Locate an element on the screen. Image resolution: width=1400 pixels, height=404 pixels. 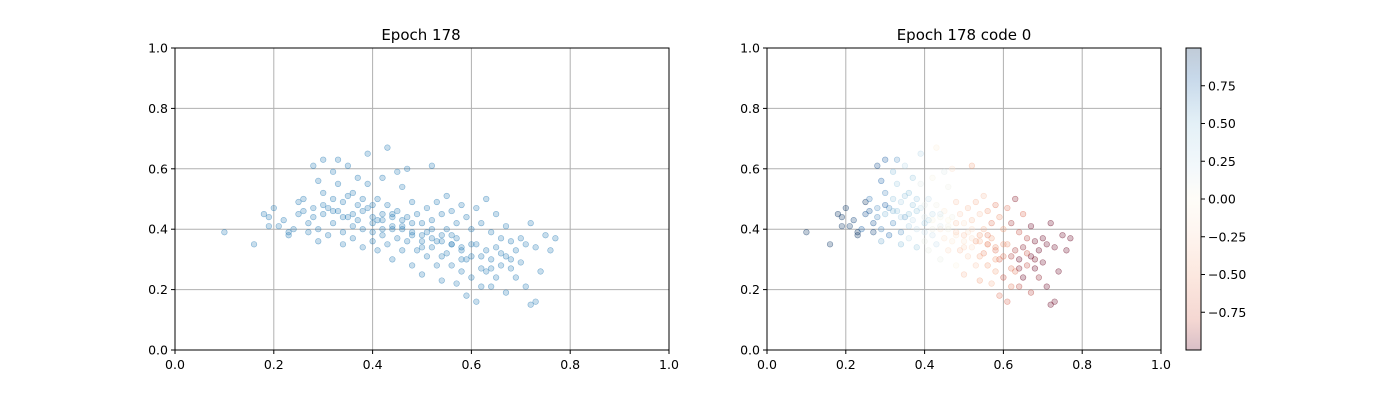
chart-left-points is located at coordinates (390, 226).